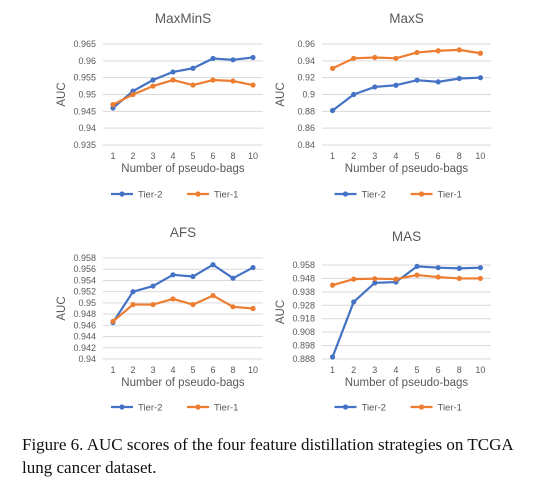 Image resolution: width=540 pixels, height=492 pixels. I want to click on legend-label: Tier-1, so click(226, 408).